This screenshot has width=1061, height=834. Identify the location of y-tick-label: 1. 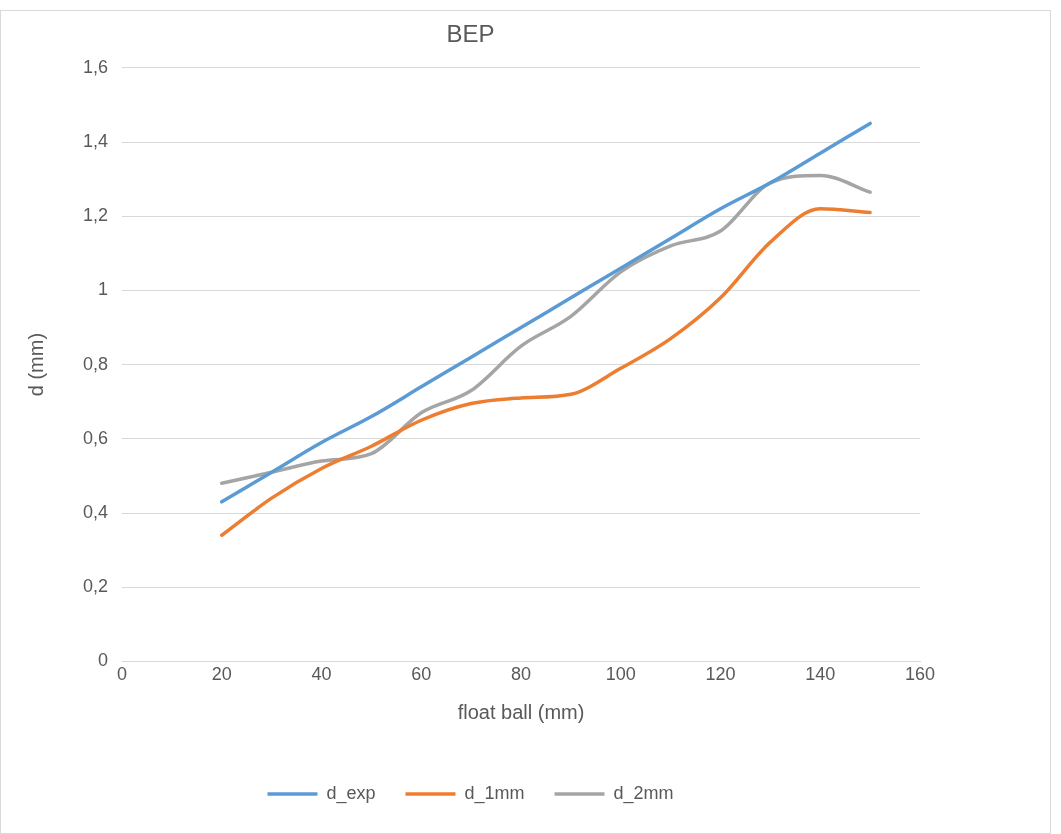
(103, 289).